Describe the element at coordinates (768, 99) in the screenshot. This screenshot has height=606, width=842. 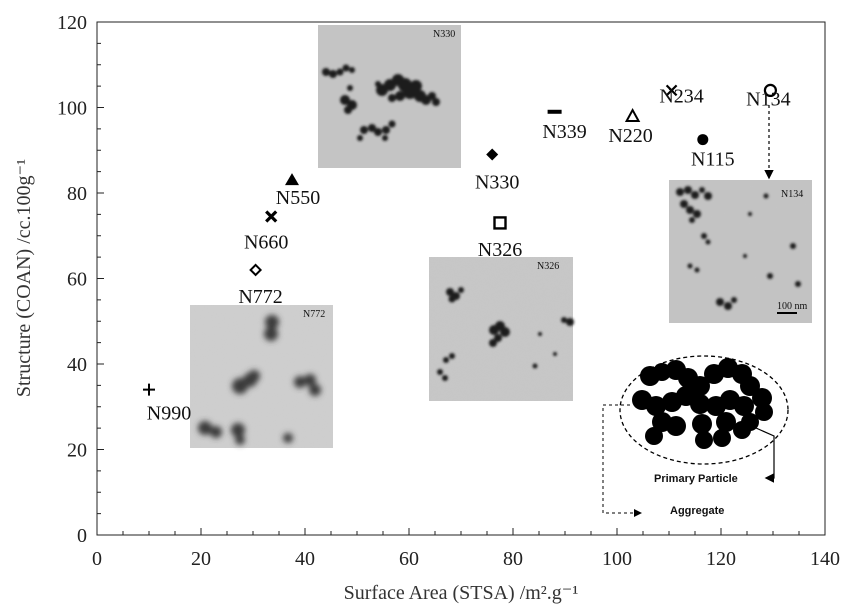
I see `point-label-n134: N134` at that location.